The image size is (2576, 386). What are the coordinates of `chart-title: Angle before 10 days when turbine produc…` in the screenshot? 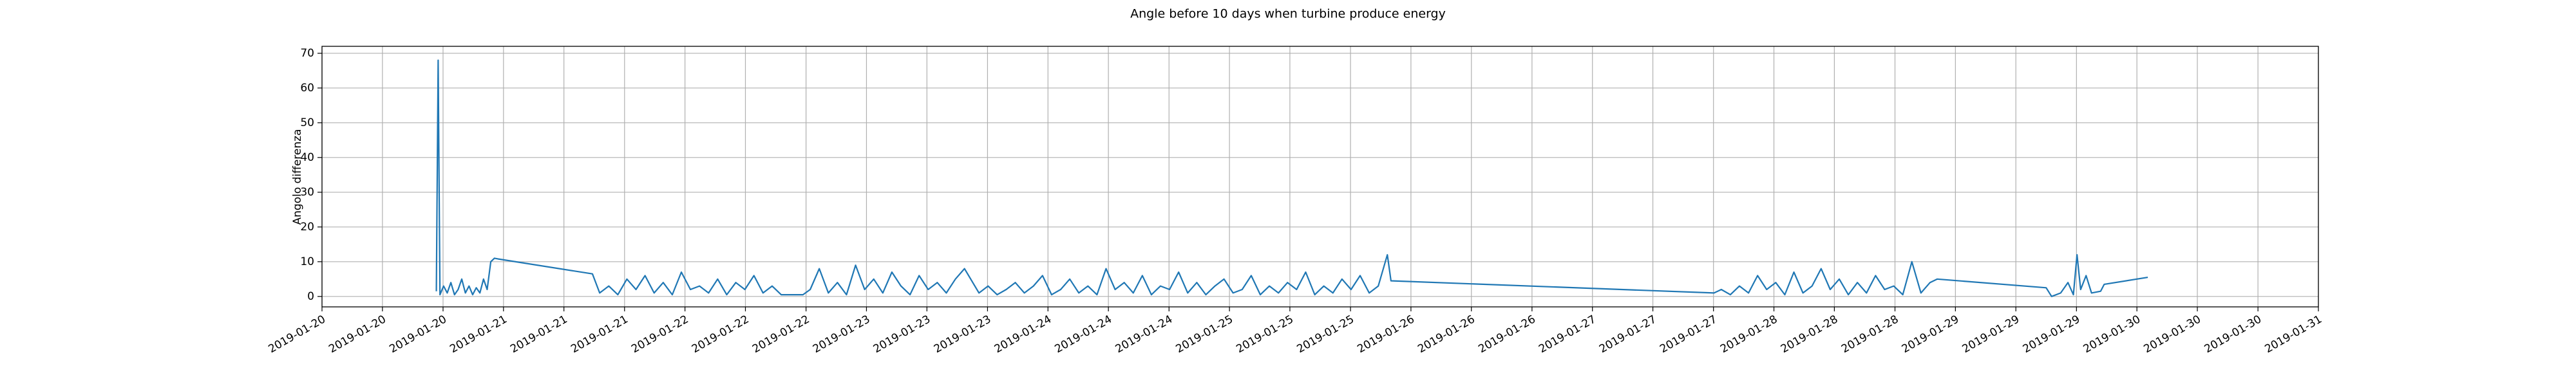 It's located at (1288, 14).